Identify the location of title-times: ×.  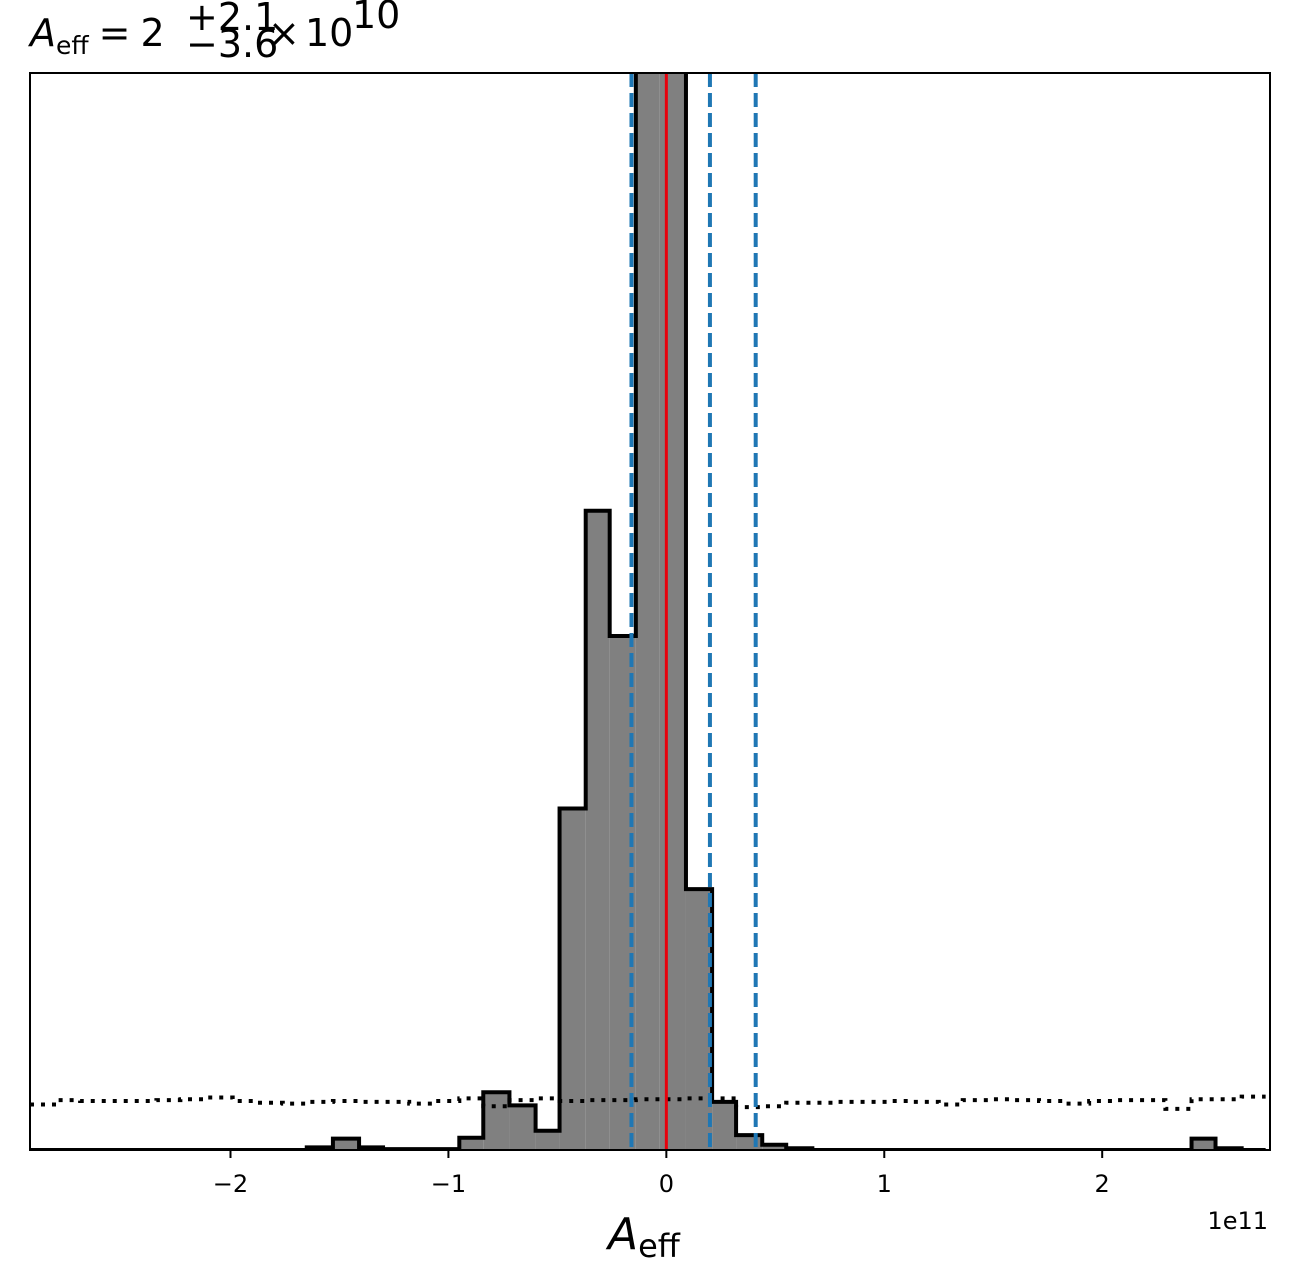
(284, 33).